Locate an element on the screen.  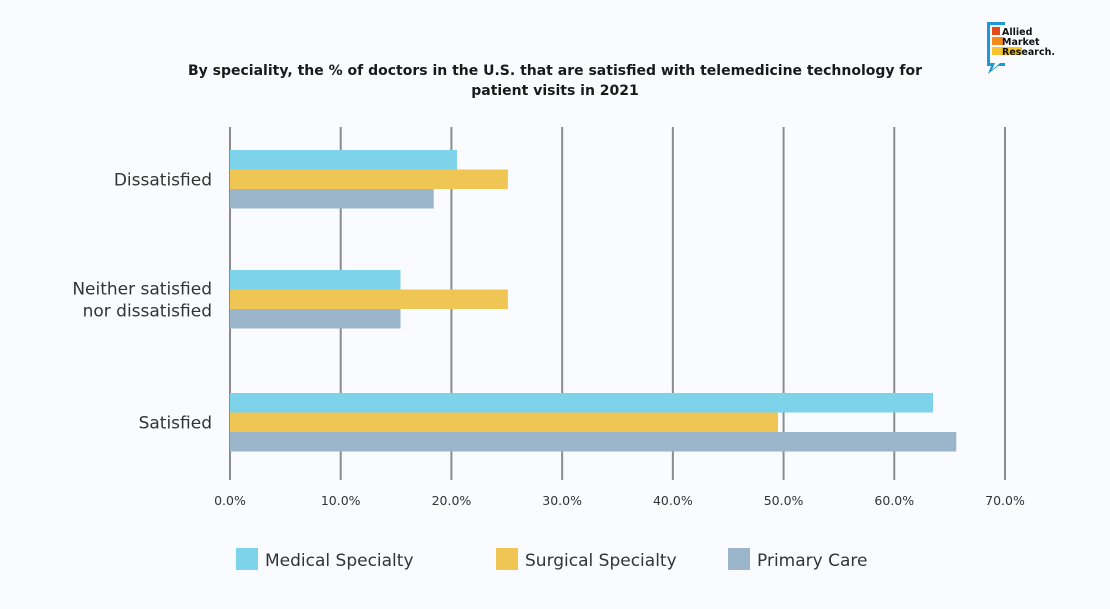
x-tick-label: 70.0% is located at coordinates (1005, 500).